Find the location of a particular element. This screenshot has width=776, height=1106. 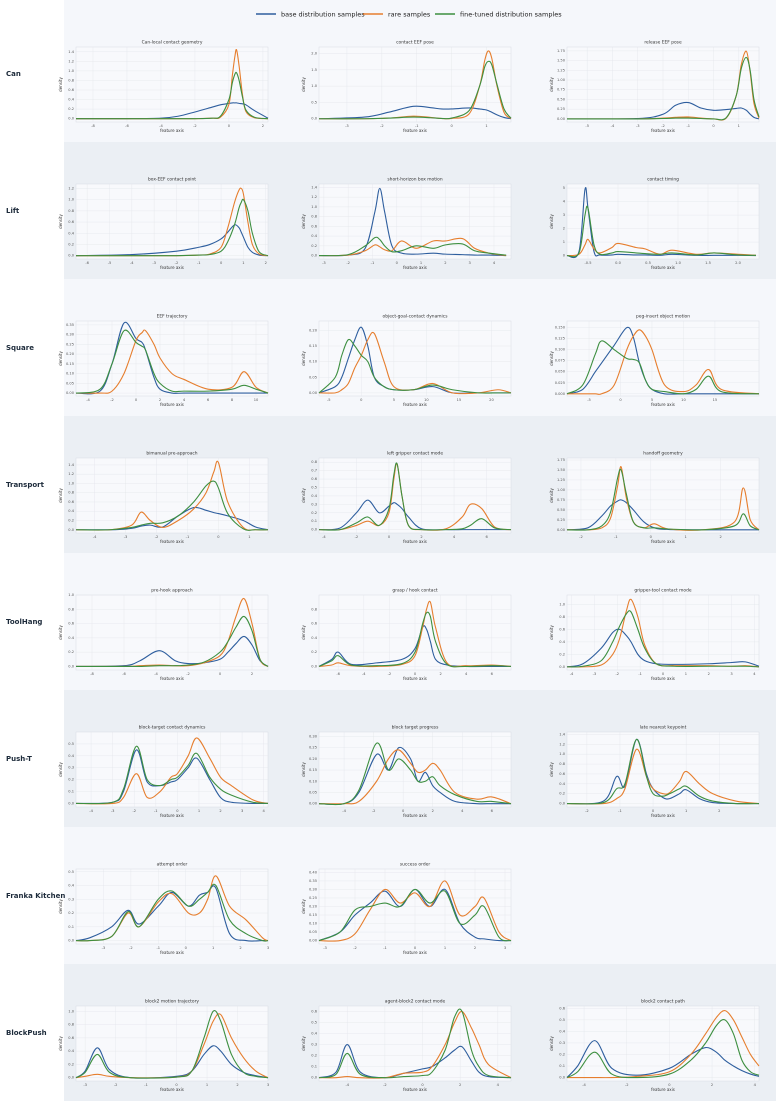

chart-title: agent-block2 contact mode is located at coordinates (415, 1002).